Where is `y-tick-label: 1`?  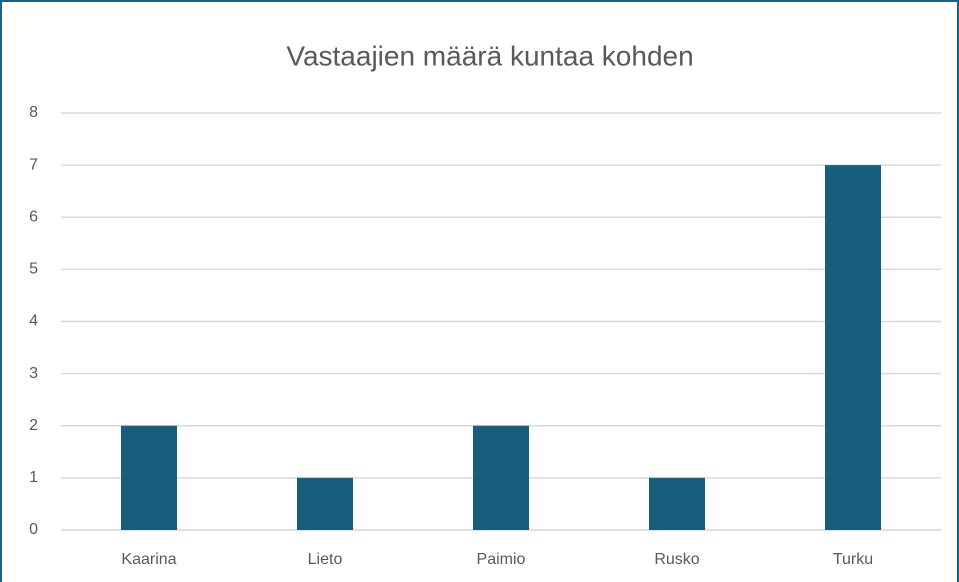 y-tick-label: 1 is located at coordinates (33, 477).